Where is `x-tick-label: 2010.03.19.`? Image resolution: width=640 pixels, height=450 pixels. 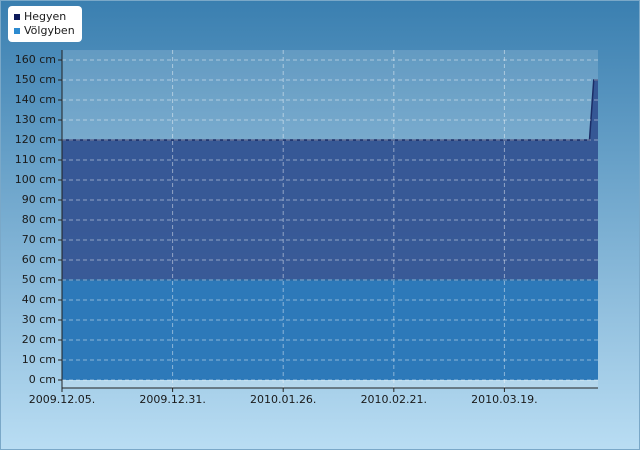 x-tick-label: 2010.03.19. is located at coordinates (504, 399).